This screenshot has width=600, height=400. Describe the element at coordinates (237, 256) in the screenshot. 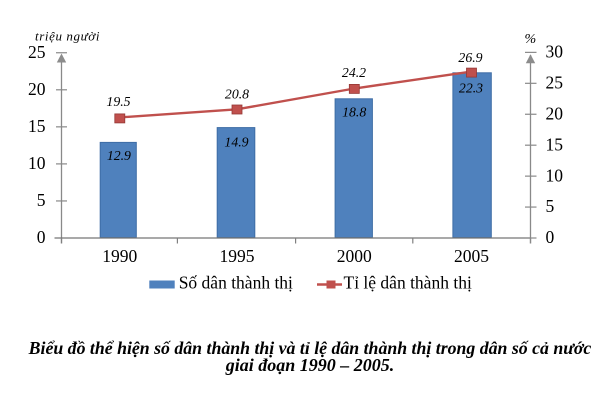

I see `svg-text: 1995` at that location.